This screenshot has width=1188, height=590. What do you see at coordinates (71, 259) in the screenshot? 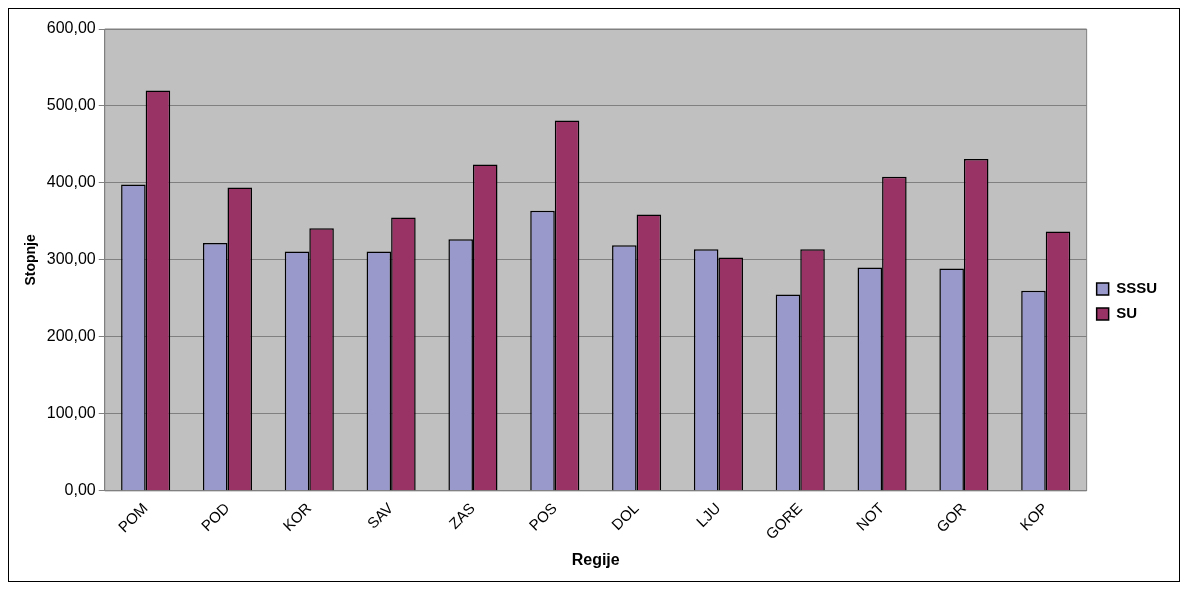
I see `y-tick-label: 300,00` at bounding box center [71, 259].